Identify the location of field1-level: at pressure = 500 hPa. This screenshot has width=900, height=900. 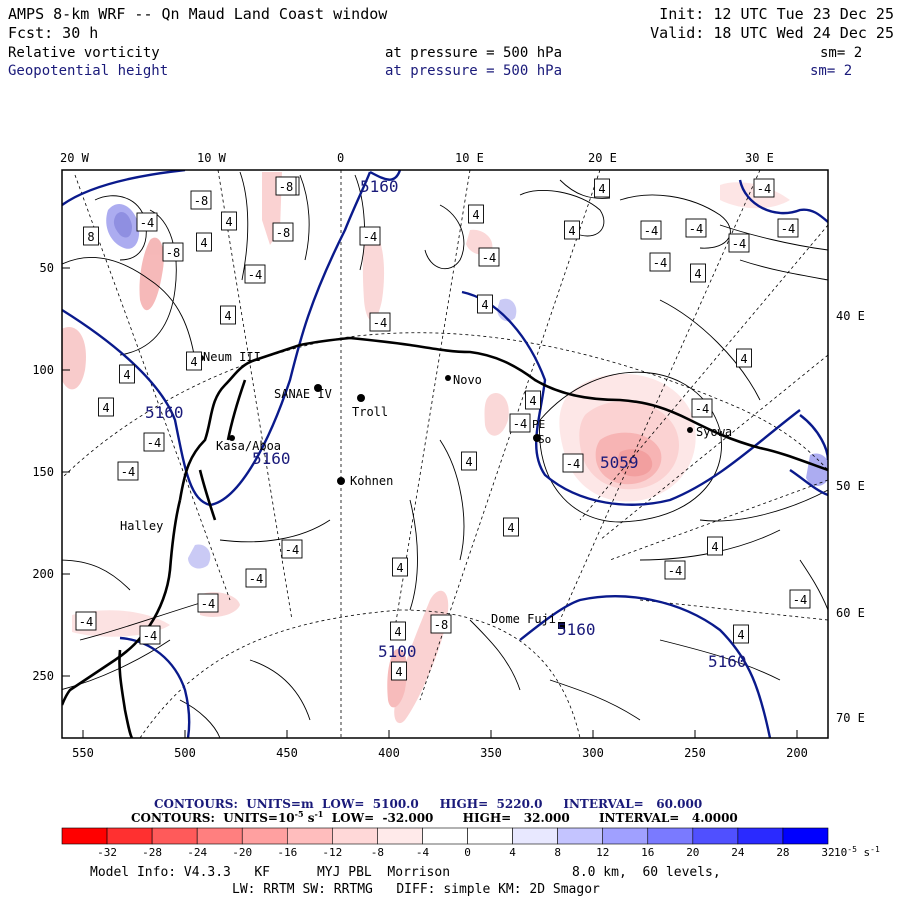
(473, 53).